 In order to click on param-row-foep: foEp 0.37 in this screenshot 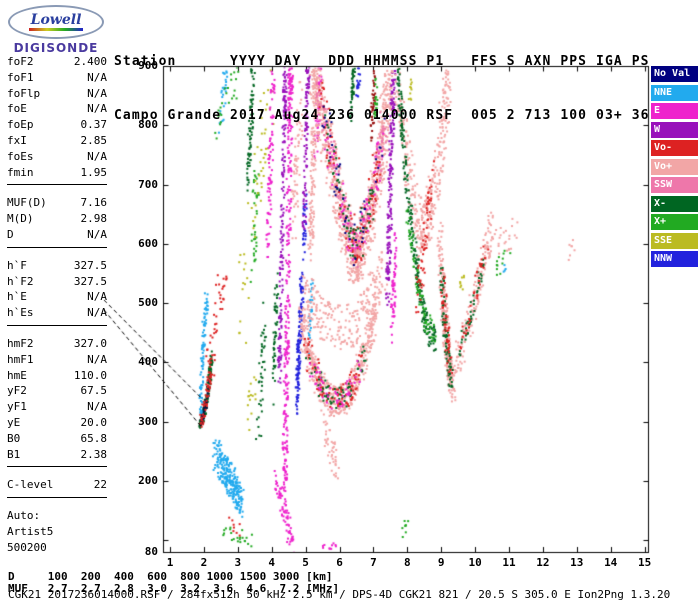, I will do `click(57, 125)`.